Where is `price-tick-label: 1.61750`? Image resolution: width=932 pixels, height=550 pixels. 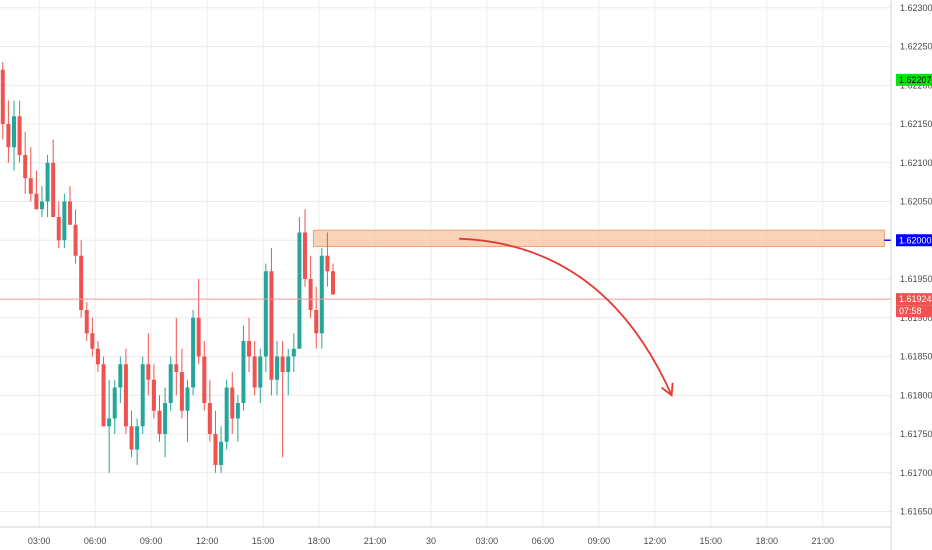 price-tick-label: 1.61750 is located at coordinates (916, 434).